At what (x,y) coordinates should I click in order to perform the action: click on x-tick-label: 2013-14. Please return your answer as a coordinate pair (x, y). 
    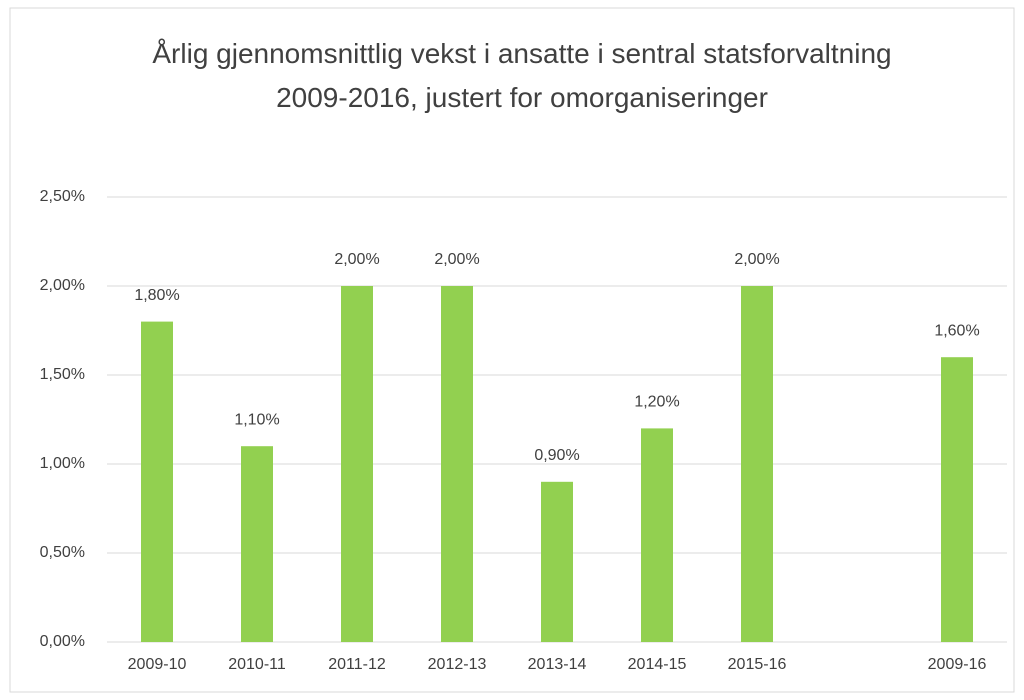
    Looking at the image, I should click on (557, 664).